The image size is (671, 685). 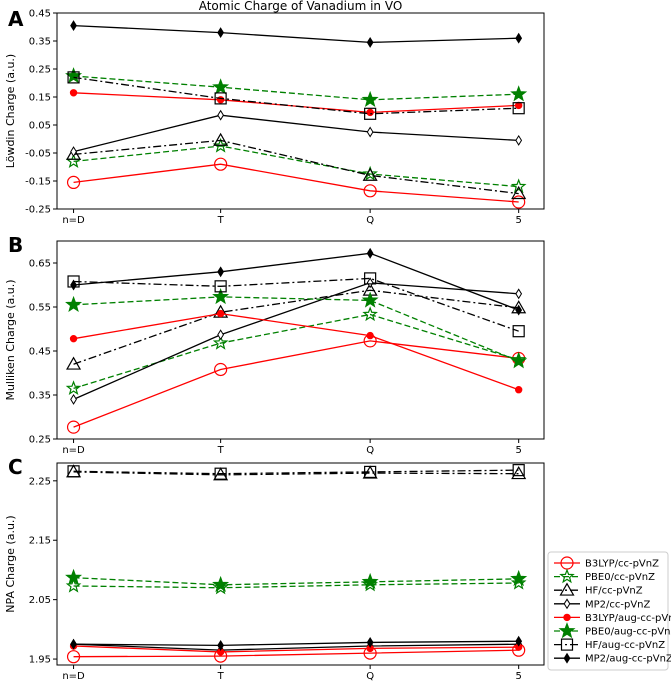 I want to click on y-tick-label: 0.65, so click(x=40, y=264).